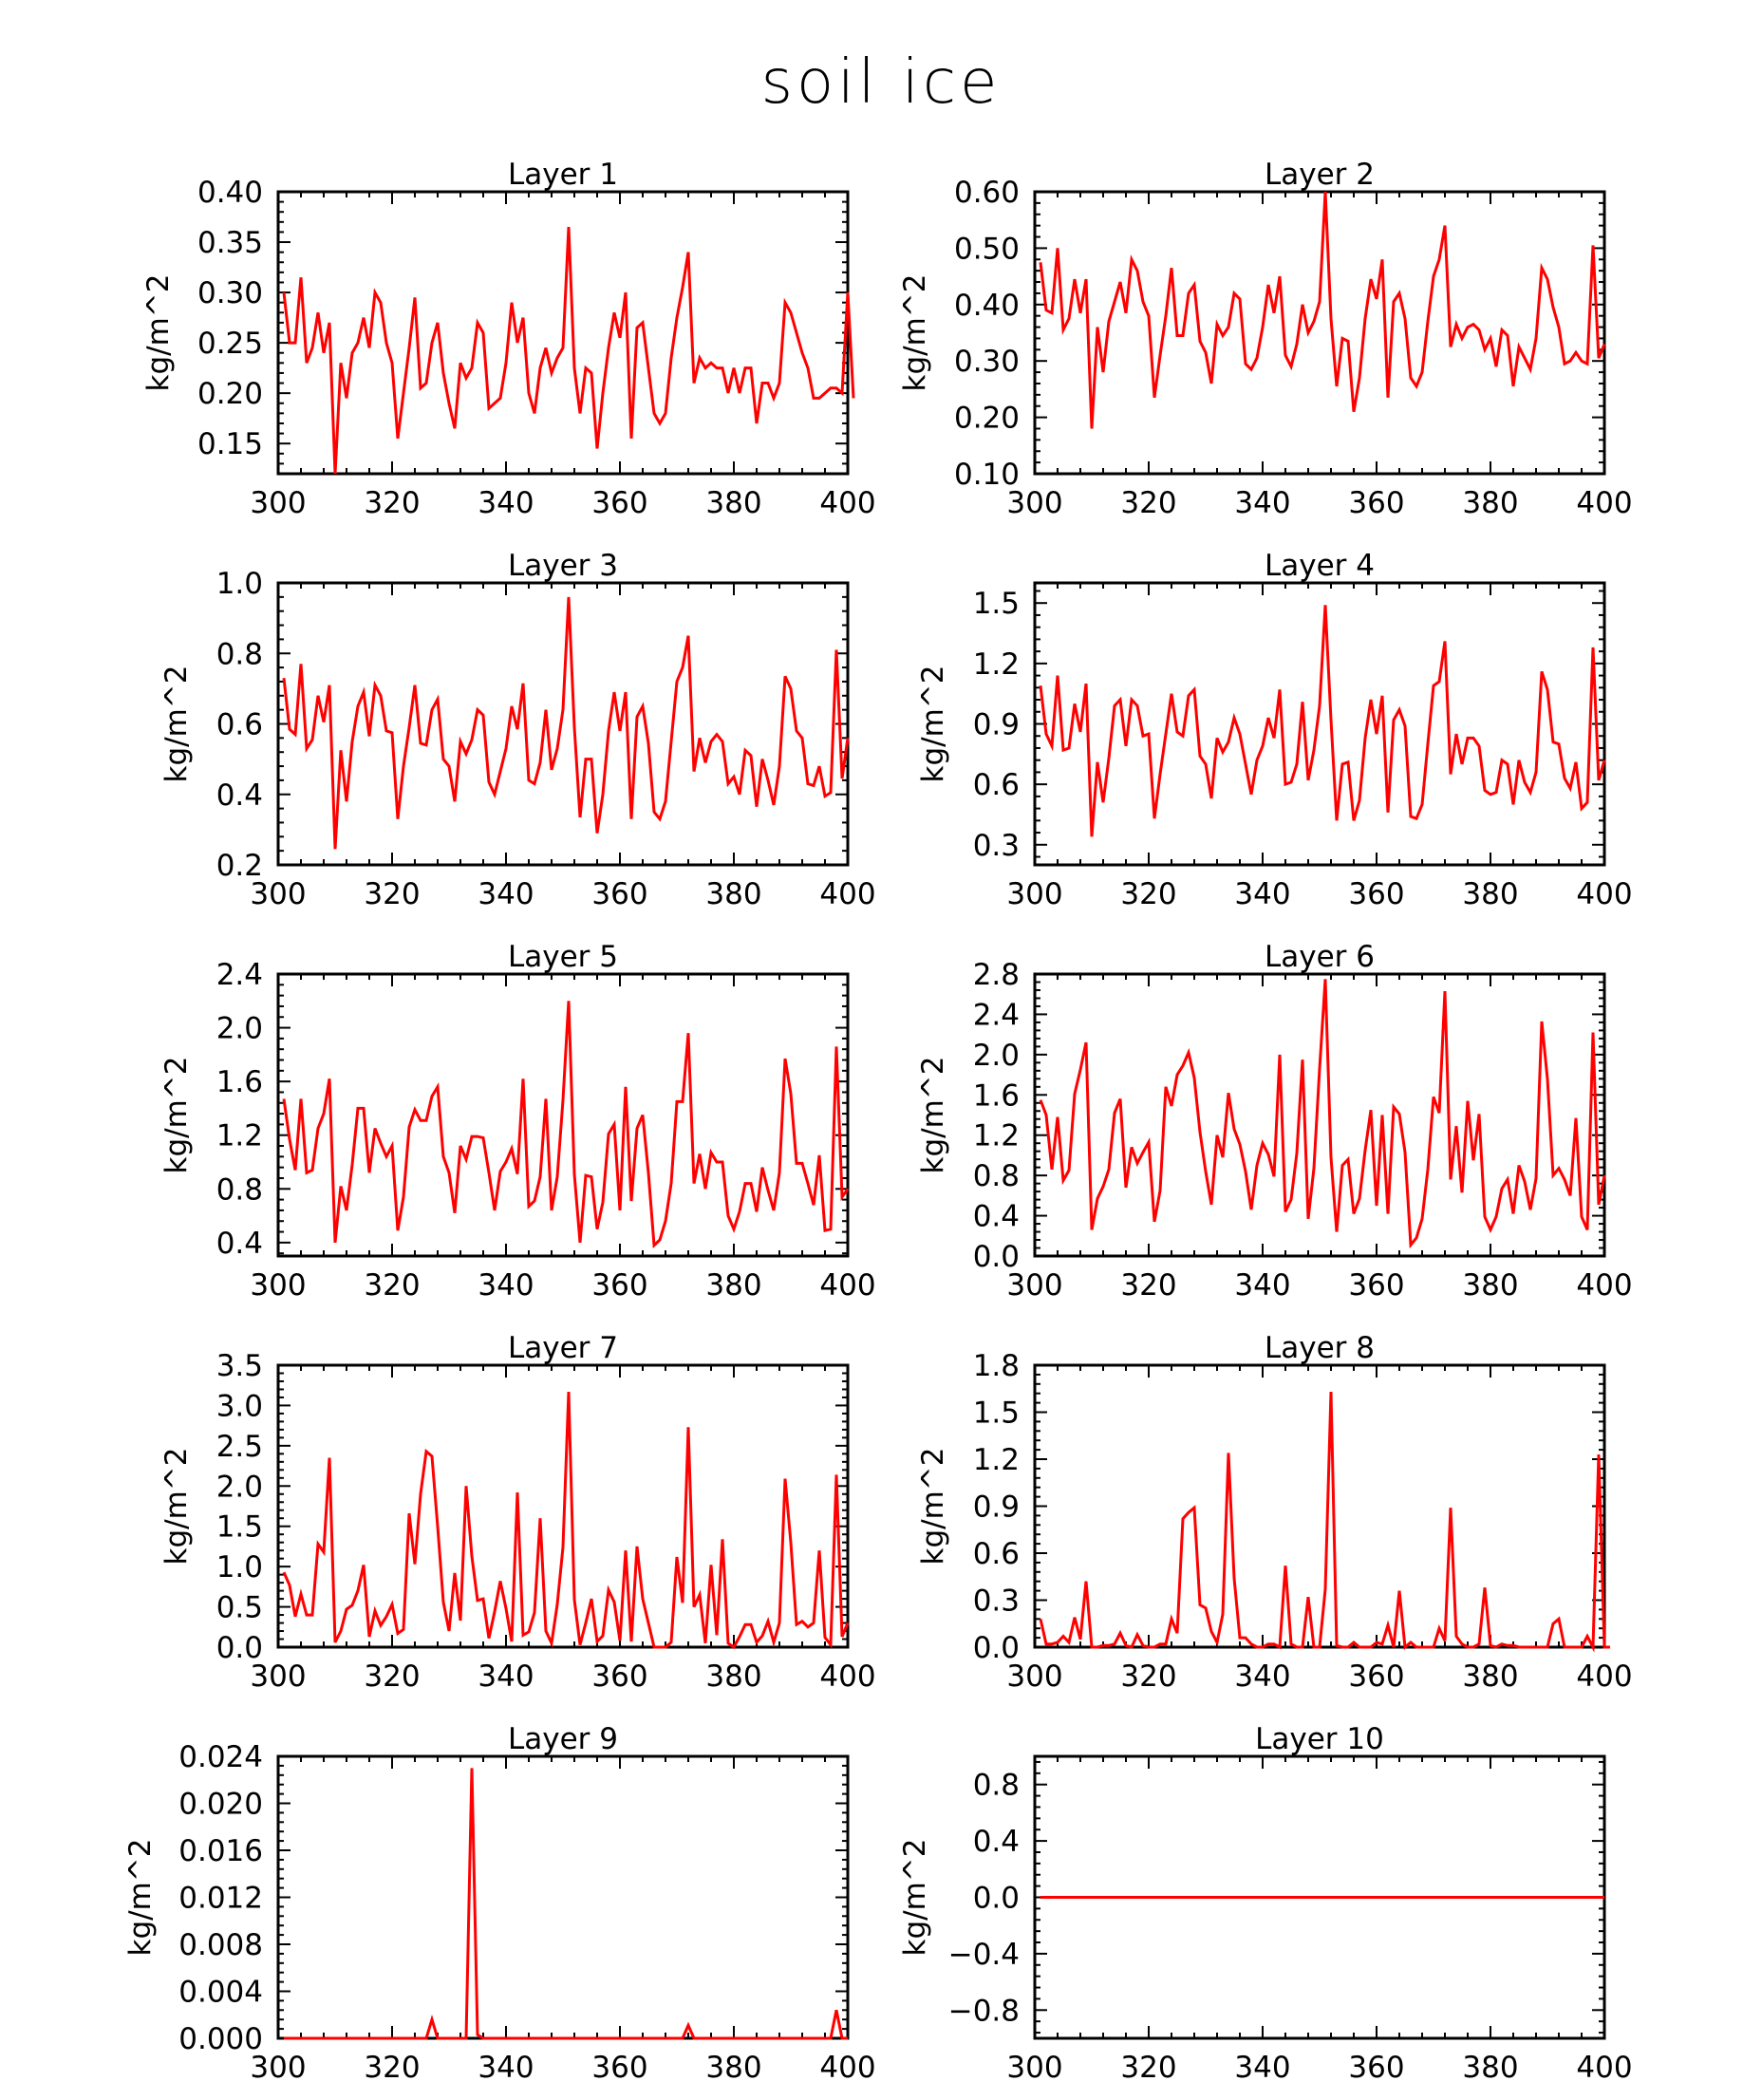  What do you see at coordinates (1319, 1739) in the screenshot?
I see `panel-title: Layer 10` at bounding box center [1319, 1739].